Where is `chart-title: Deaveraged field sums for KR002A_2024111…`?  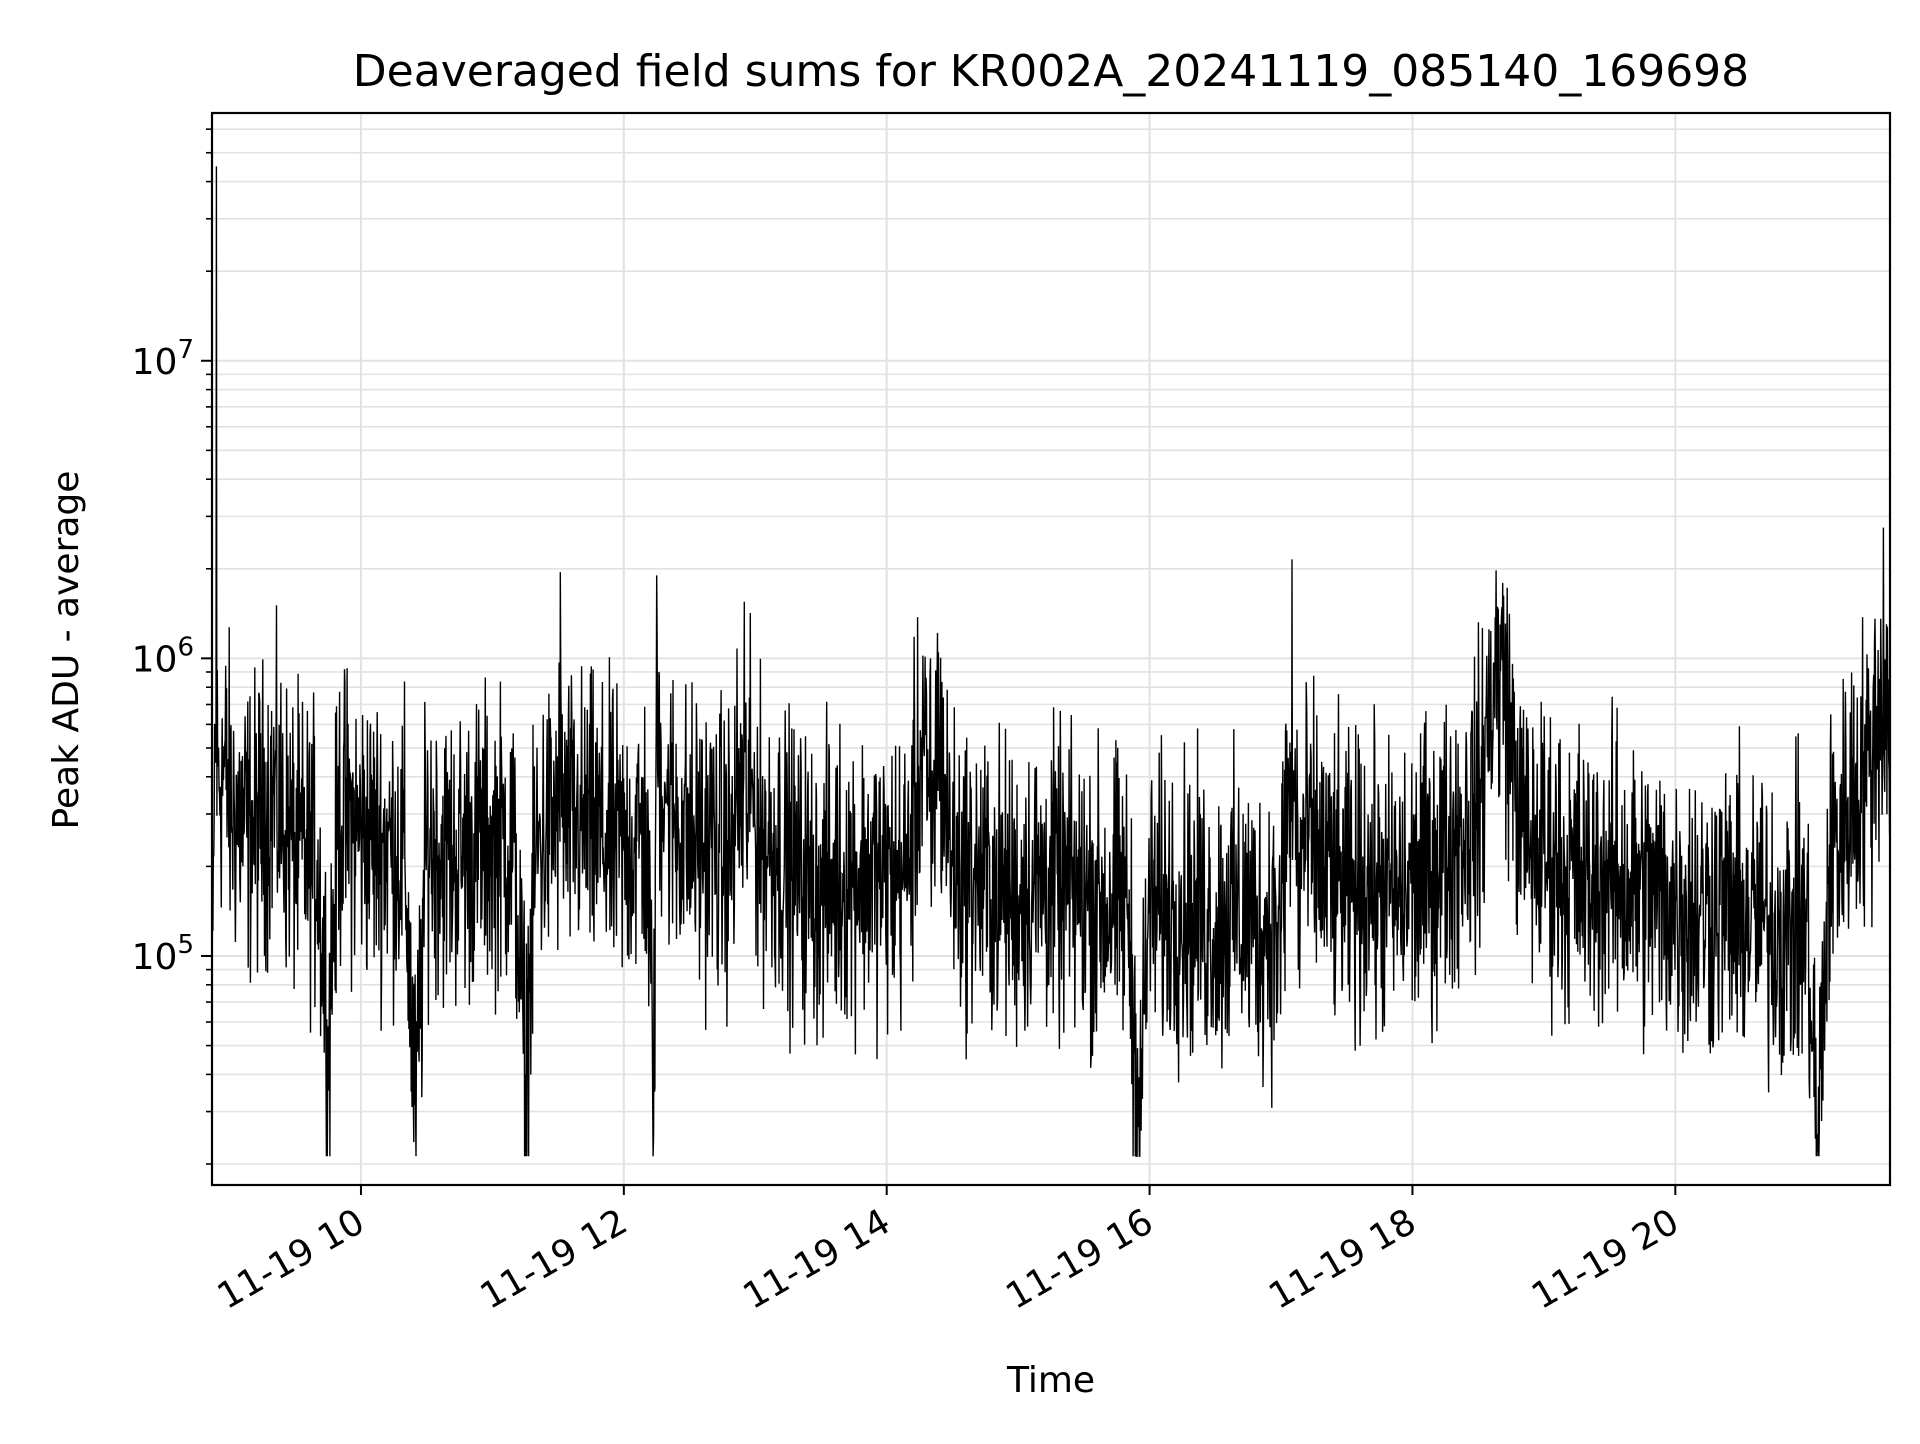
chart-title: Deaveraged field sums for KR002A_2024111… is located at coordinates (1051, 71).